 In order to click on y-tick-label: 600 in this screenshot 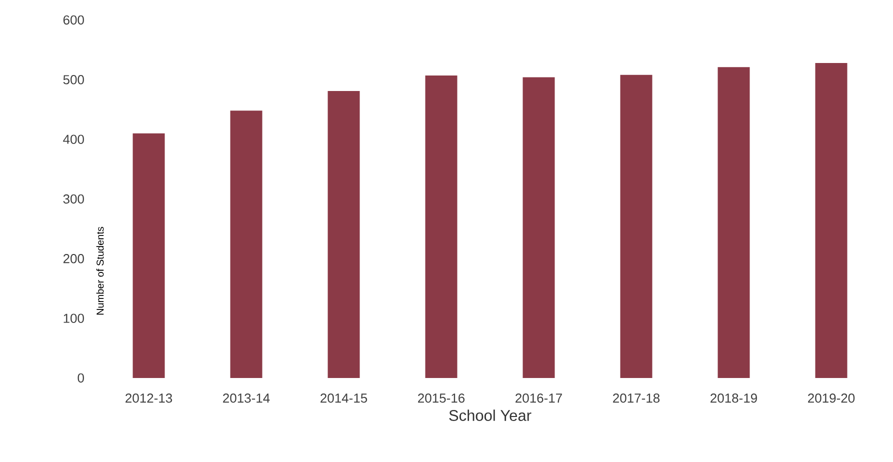, I will do `click(73, 20)`.